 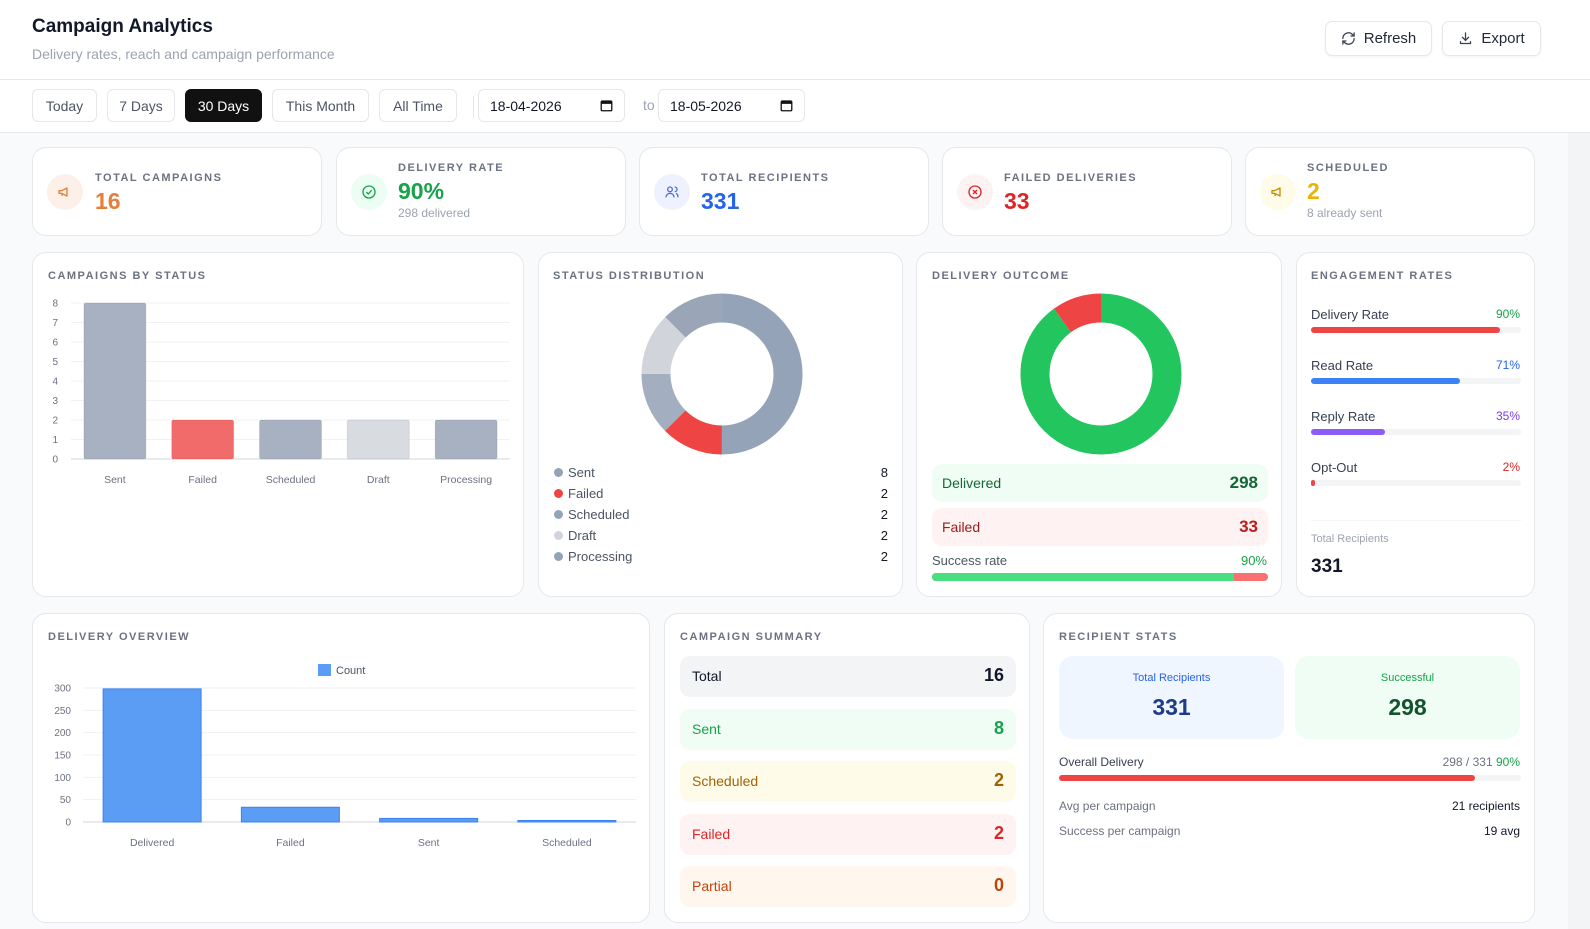 I want to click on stat-card-total-campaigns: Total Campaigns 16, so click(x=177, y=191).